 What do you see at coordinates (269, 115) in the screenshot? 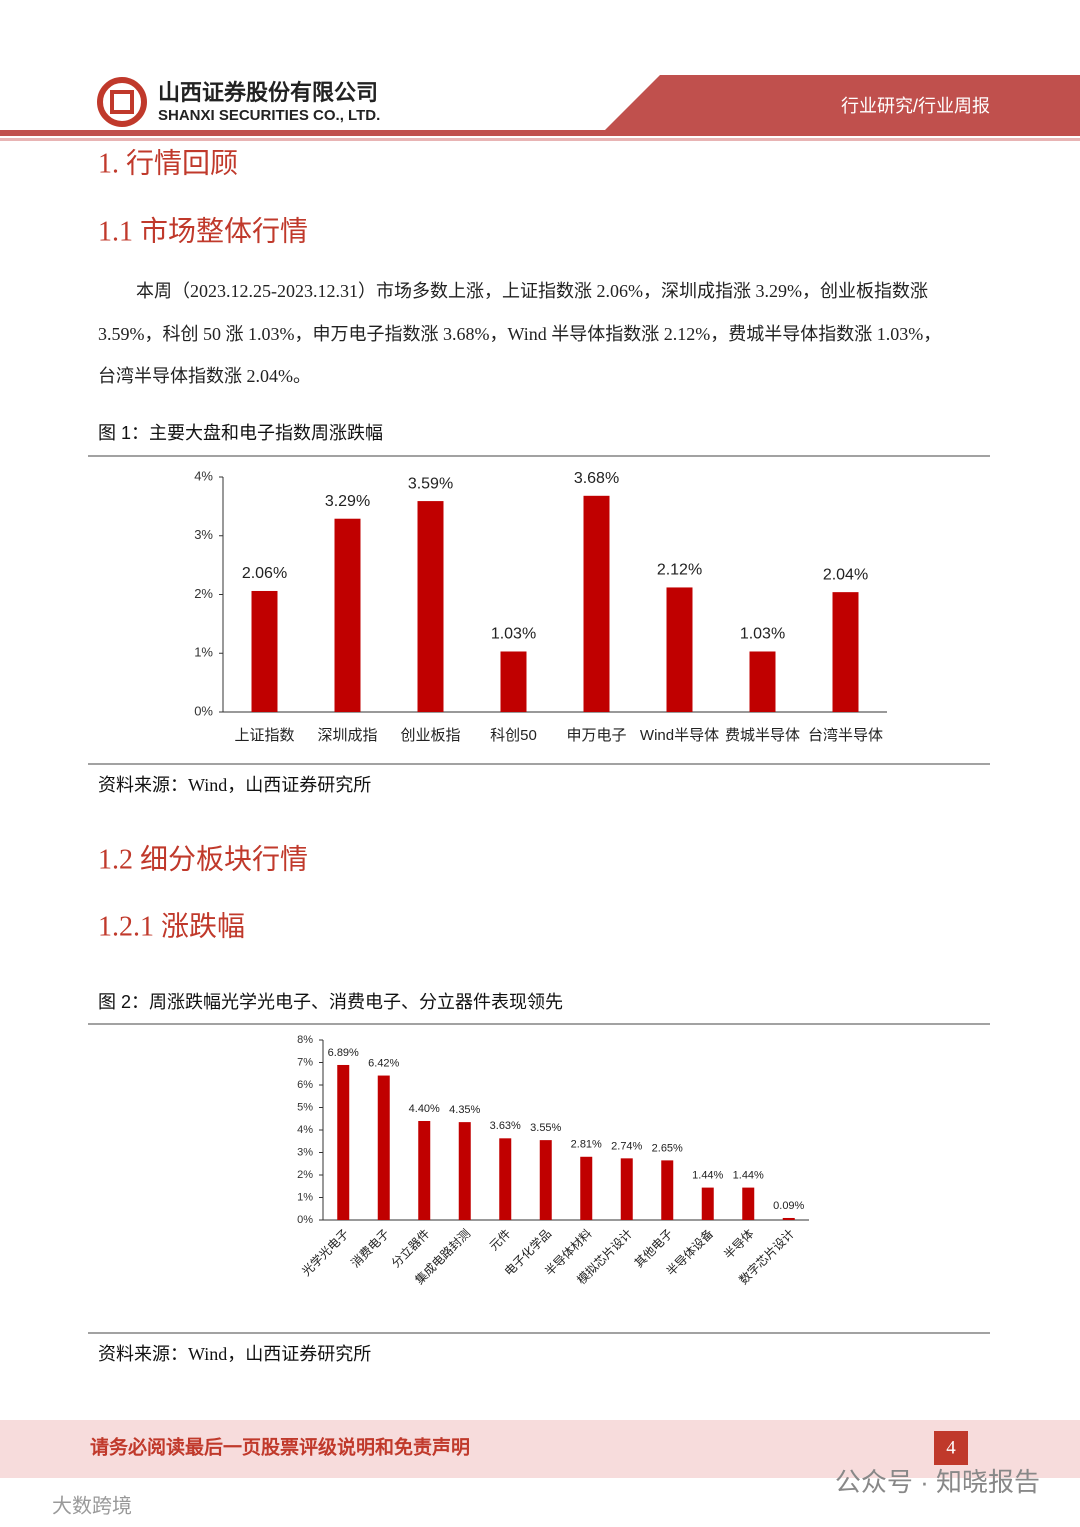
I see `company-en: SHANXI SECURITIES CO., LTD.` at bounding box center [269, 115].